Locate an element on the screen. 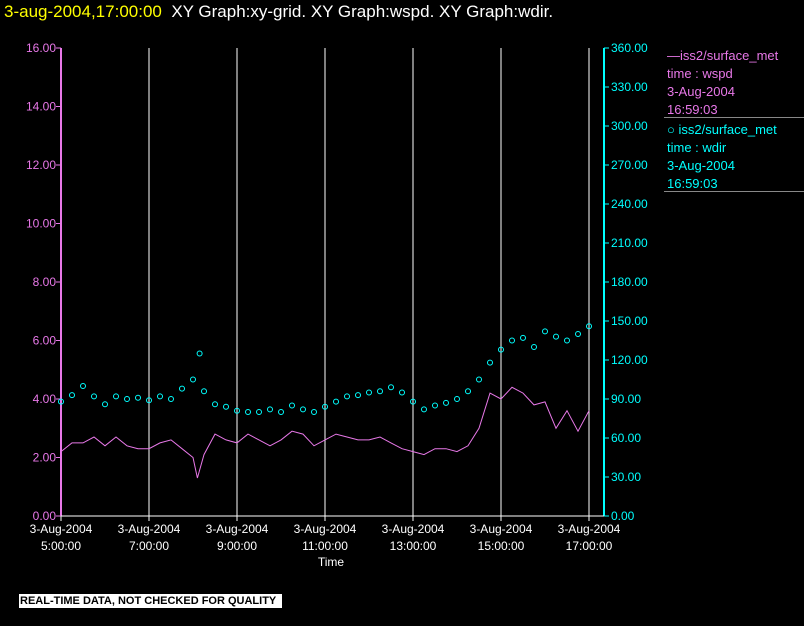 This screenshot has width=804, height=626. wspd-line is located at coordinates (325, 432).